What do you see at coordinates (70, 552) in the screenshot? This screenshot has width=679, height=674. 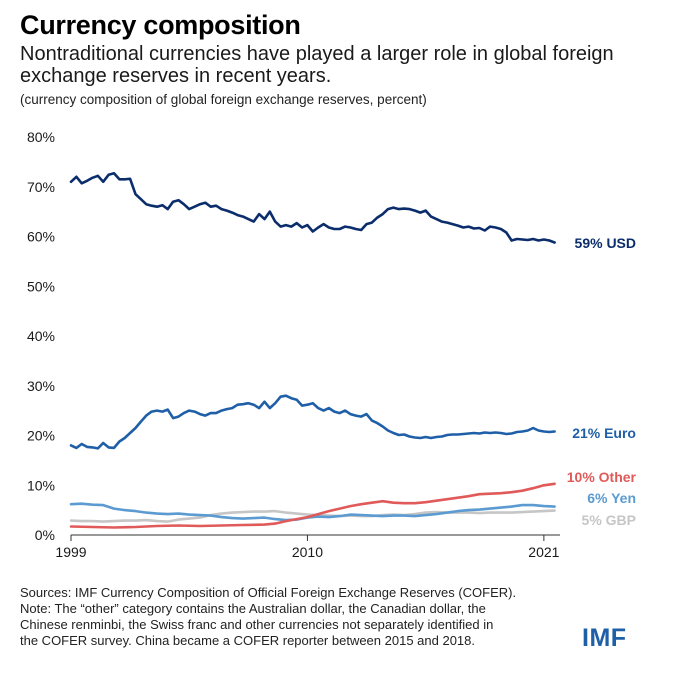 I see `x-tick-label: 1999` at bounding box center [70, 552].